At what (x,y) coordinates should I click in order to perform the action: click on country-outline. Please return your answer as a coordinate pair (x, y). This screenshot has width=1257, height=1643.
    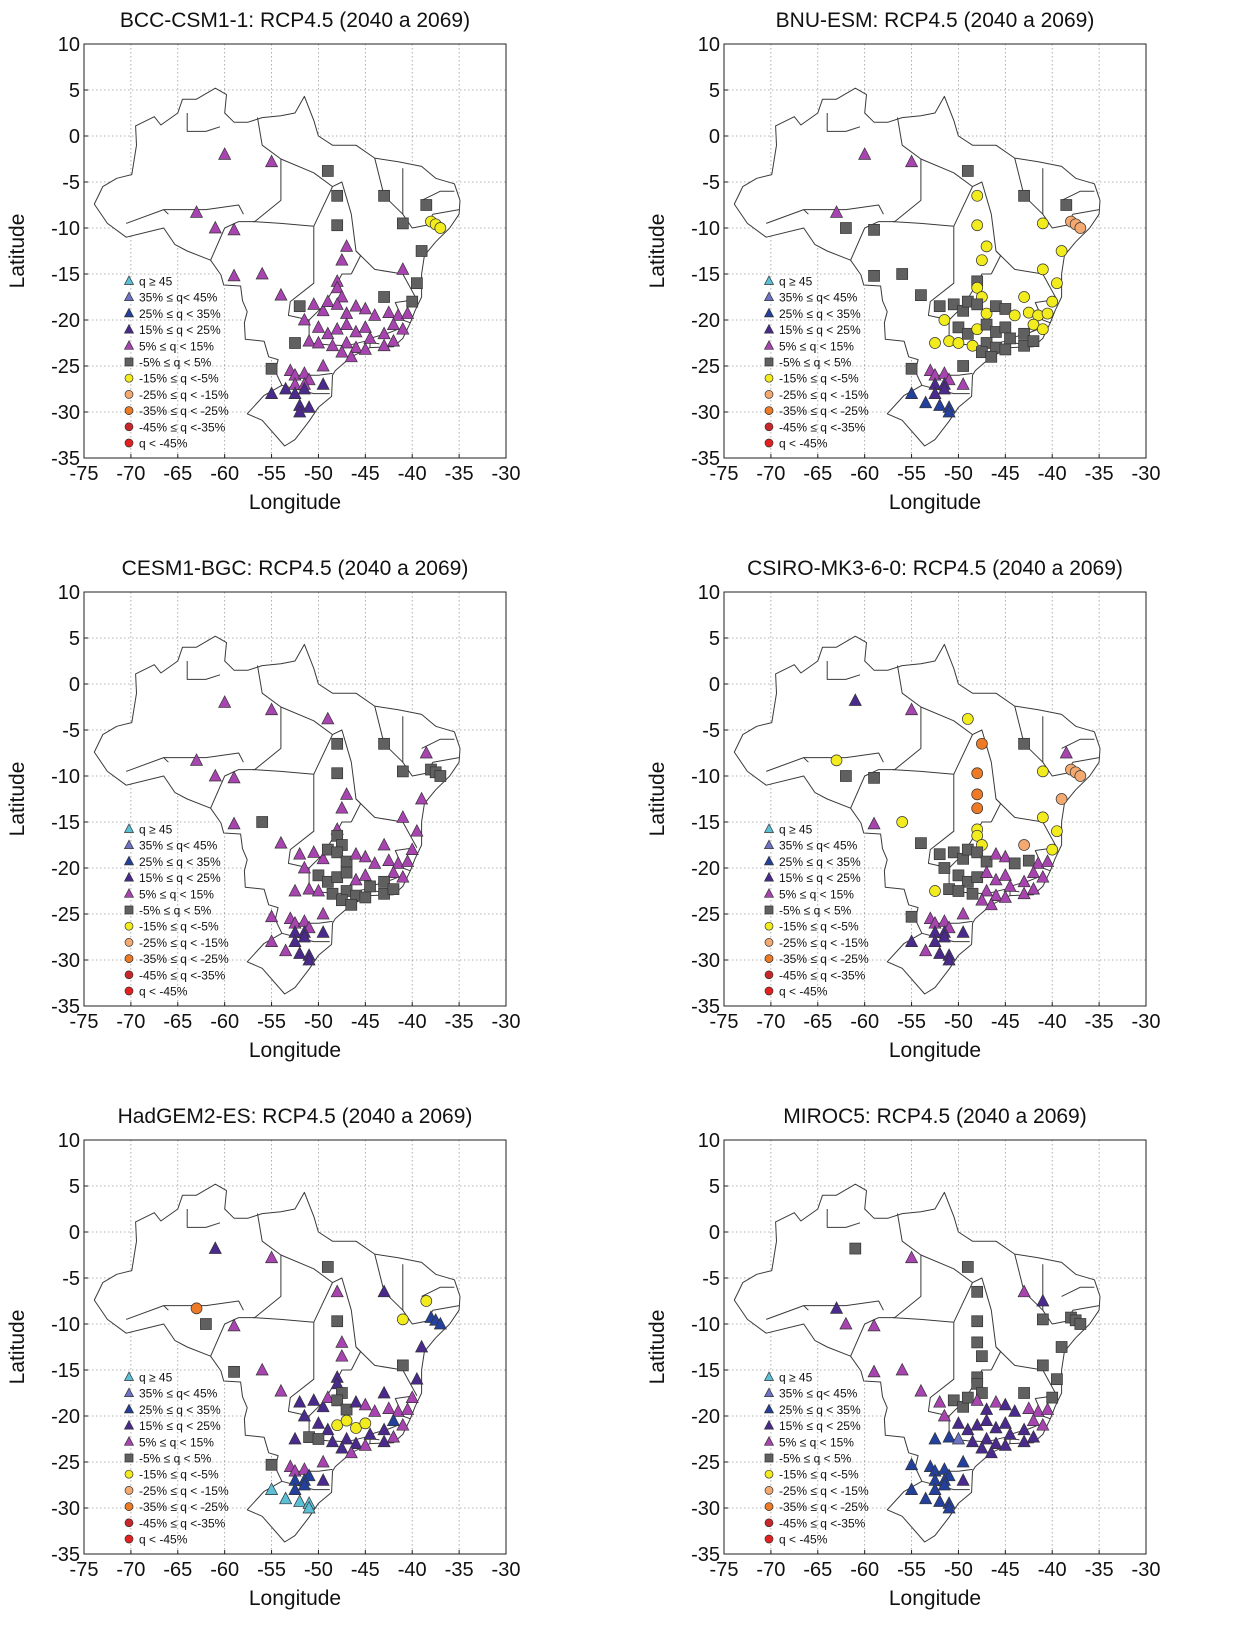
    Looking at the image, I should click on (277, 267).